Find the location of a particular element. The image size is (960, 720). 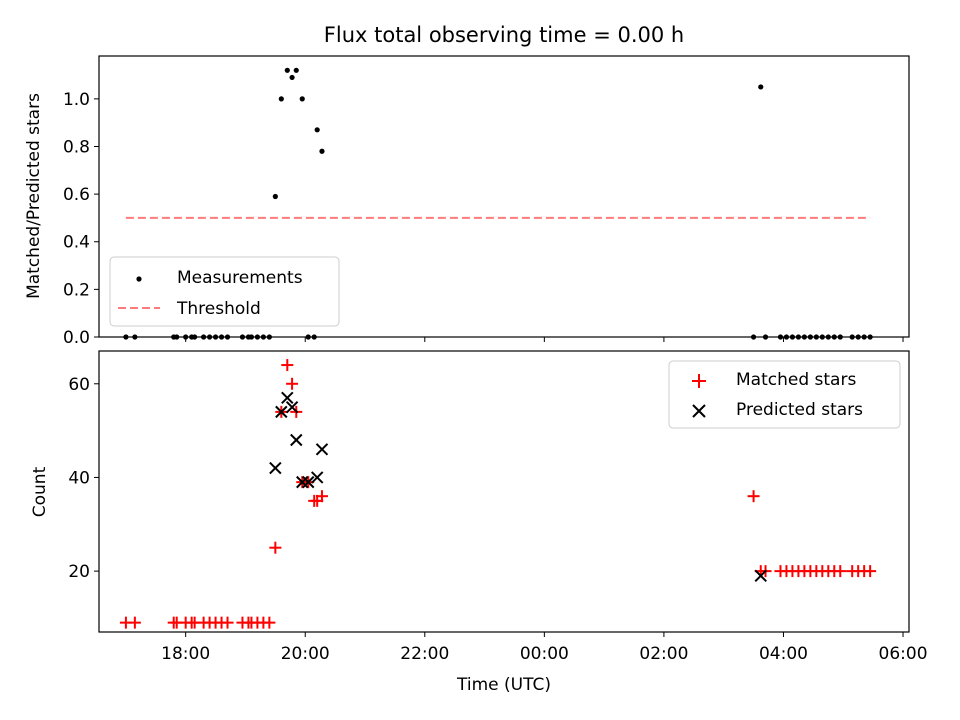

legend-measurements-marker is located at coordinates (139, 279).